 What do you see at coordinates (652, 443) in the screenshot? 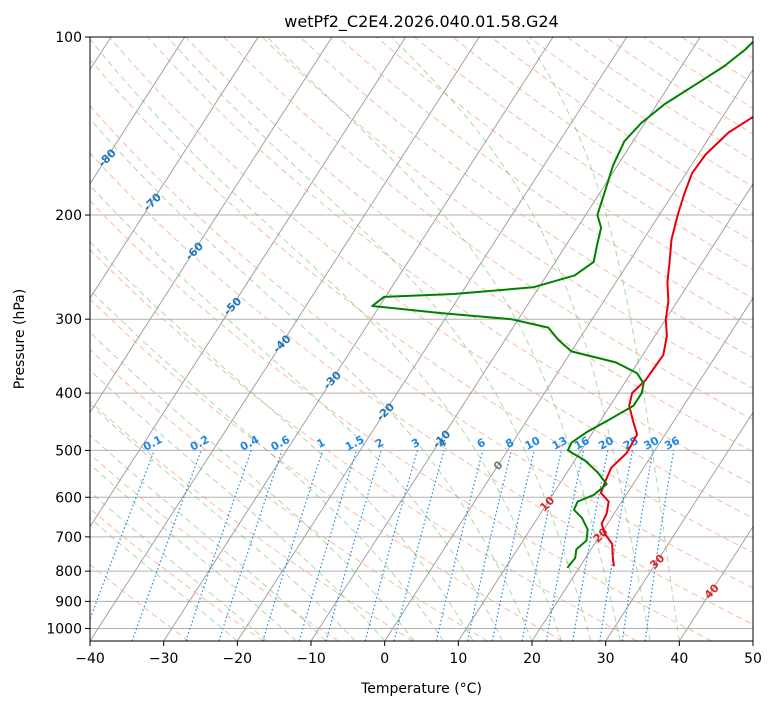
I see `mixing-ratio-label: 30` at bounding box center [652, 443].